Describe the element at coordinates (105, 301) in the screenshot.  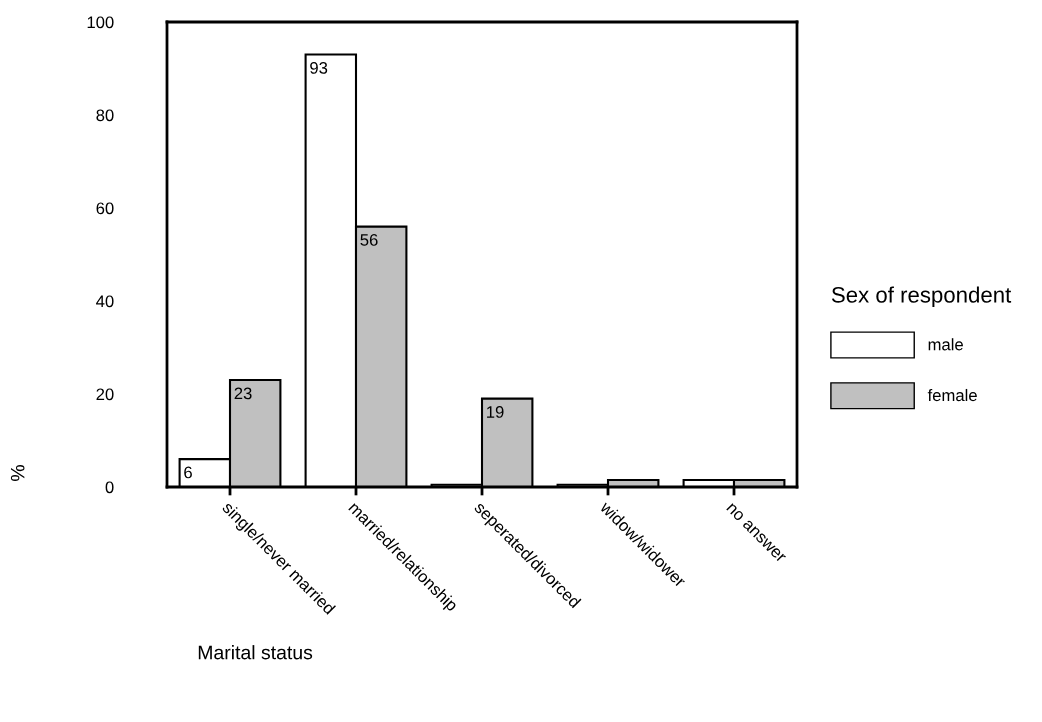
I see `y-tick-label: 40` at that location.